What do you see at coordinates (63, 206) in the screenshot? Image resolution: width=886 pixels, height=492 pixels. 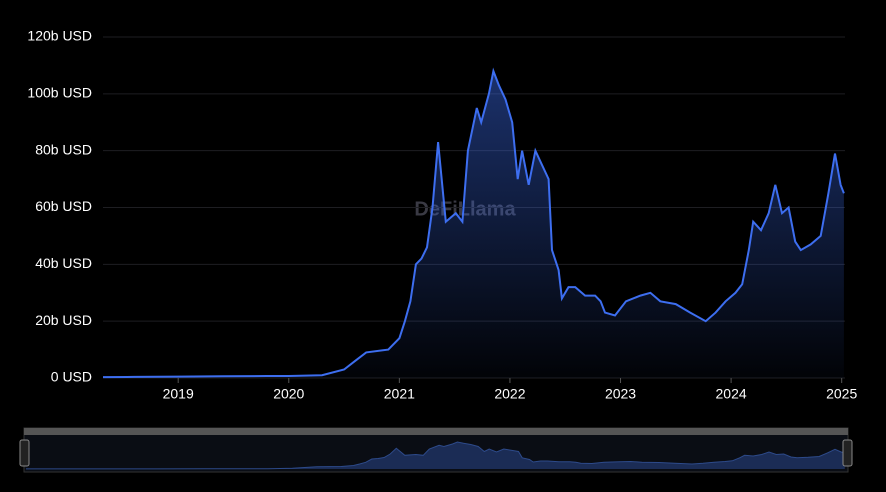 I see `y-tick-label: 60b USD` at bounding box center [63, 206].